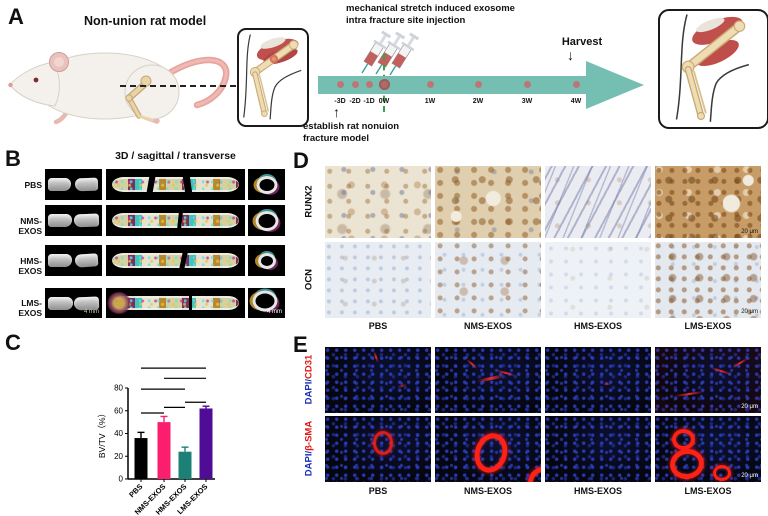 The height and width of the screenshot is (516, 768). I want to click on if-bsma-hms, so click(598, 449).